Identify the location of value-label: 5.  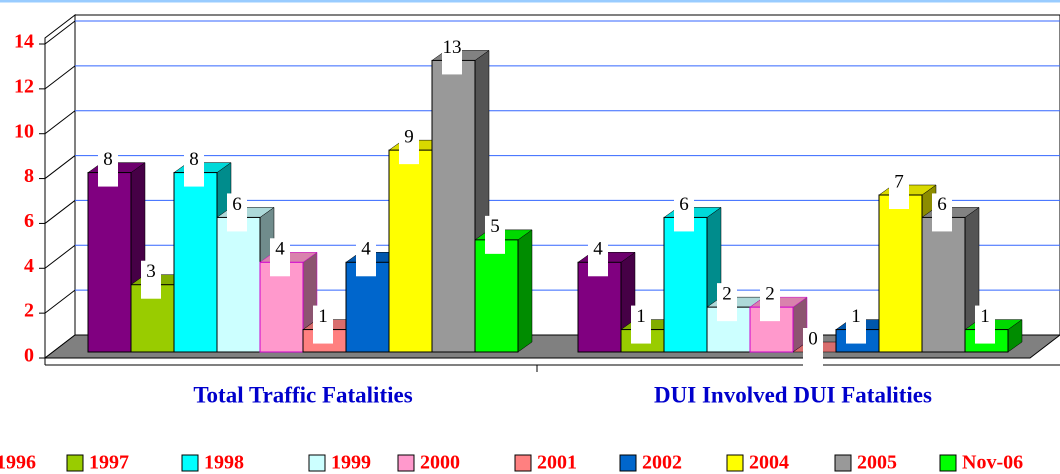
(495, 226).